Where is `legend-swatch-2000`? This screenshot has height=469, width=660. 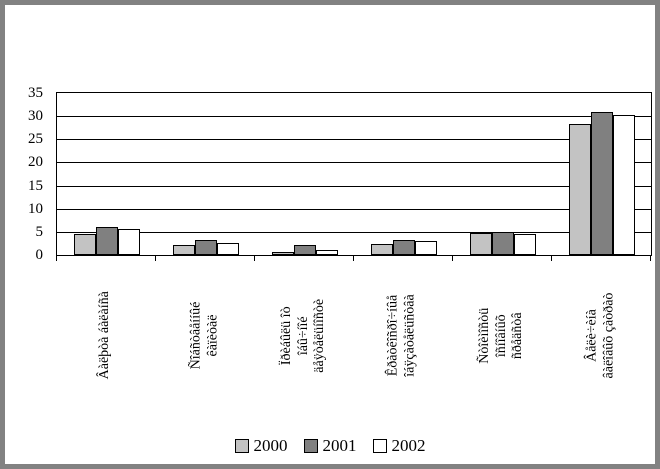 legend-swatch-2000 is located at coordinates (241, 446).